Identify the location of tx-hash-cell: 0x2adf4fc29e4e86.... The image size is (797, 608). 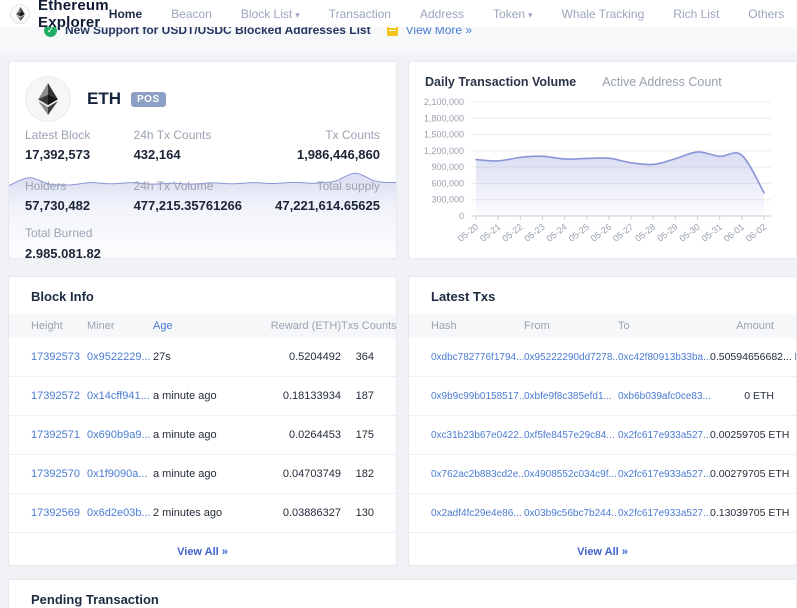
(466, 513).